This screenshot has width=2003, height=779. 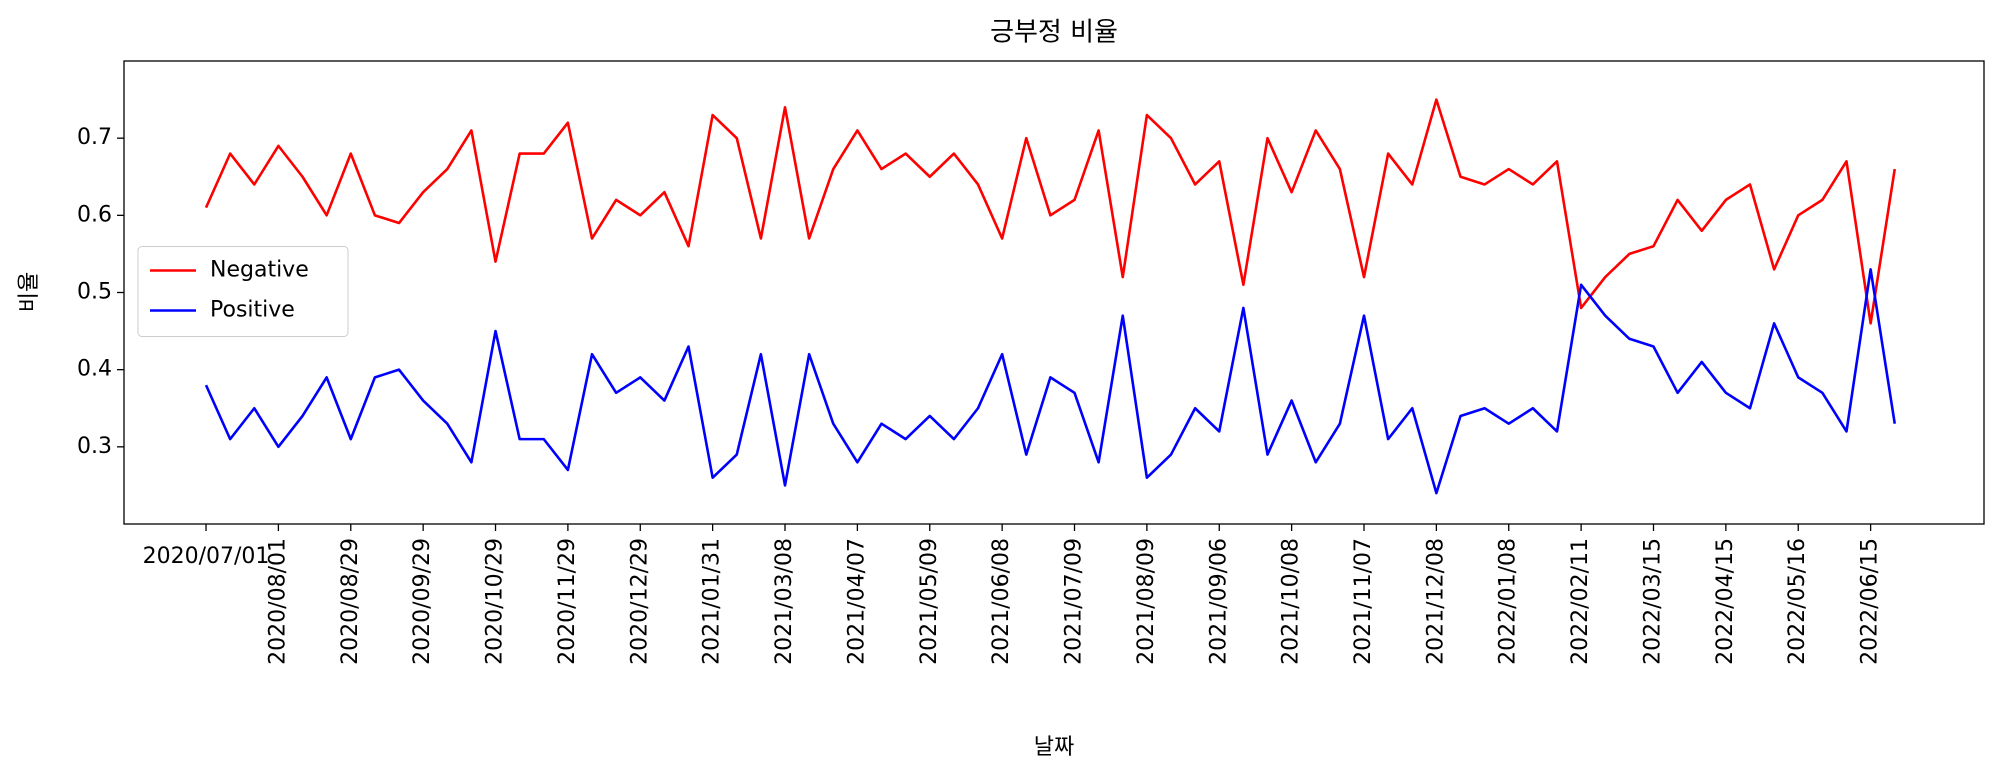 What do you see at coordinates (1435, 601) in the screenshot?
I see `x-tick-label: 2021/12/08` at bounding box center [1435, 601].